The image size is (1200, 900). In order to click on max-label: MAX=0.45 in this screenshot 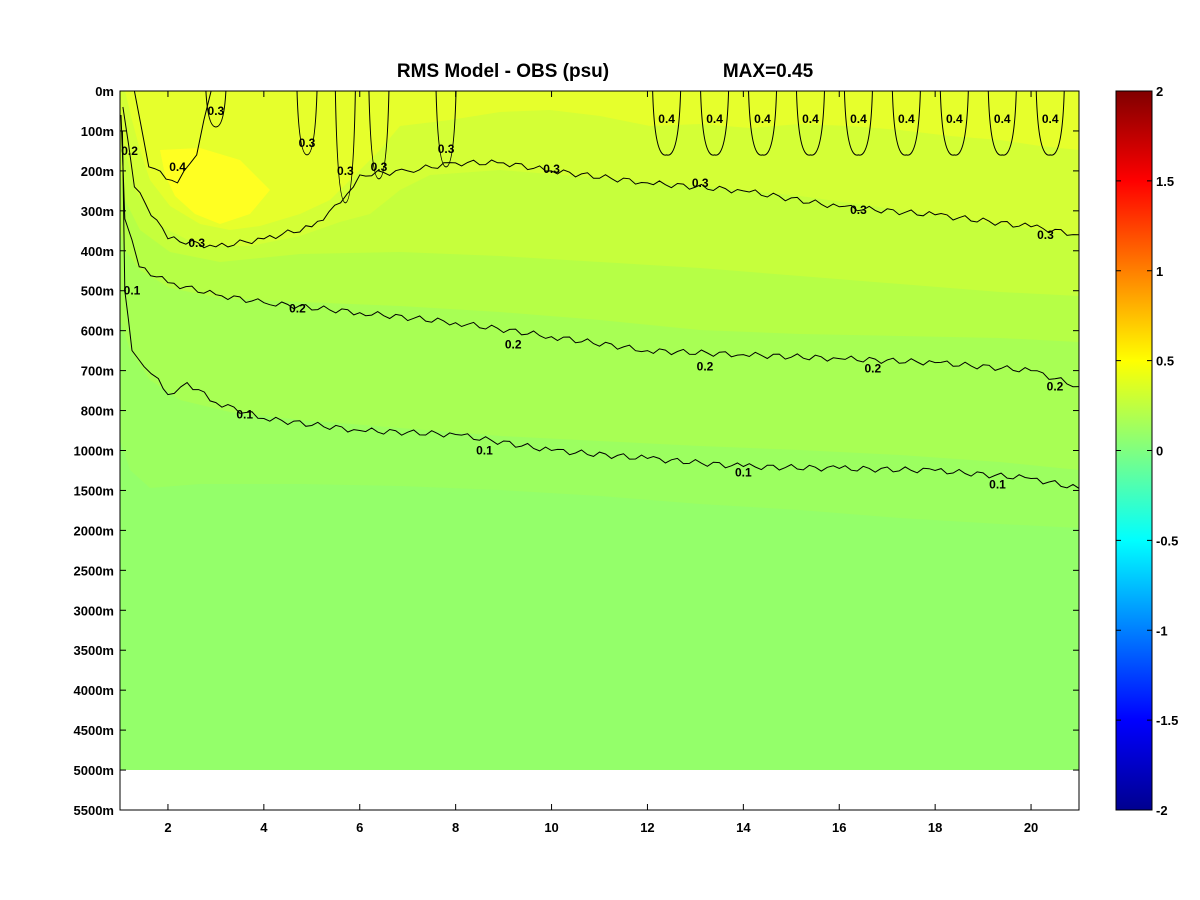, I will do `click(768, 71)`.